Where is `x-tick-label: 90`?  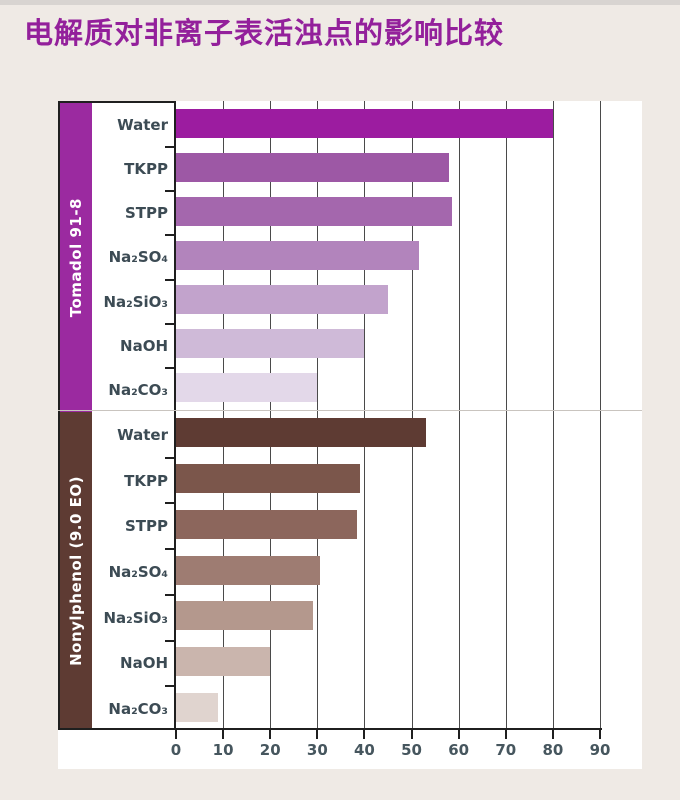
x-tick-label: 90 is located at coordinates (600, 750).